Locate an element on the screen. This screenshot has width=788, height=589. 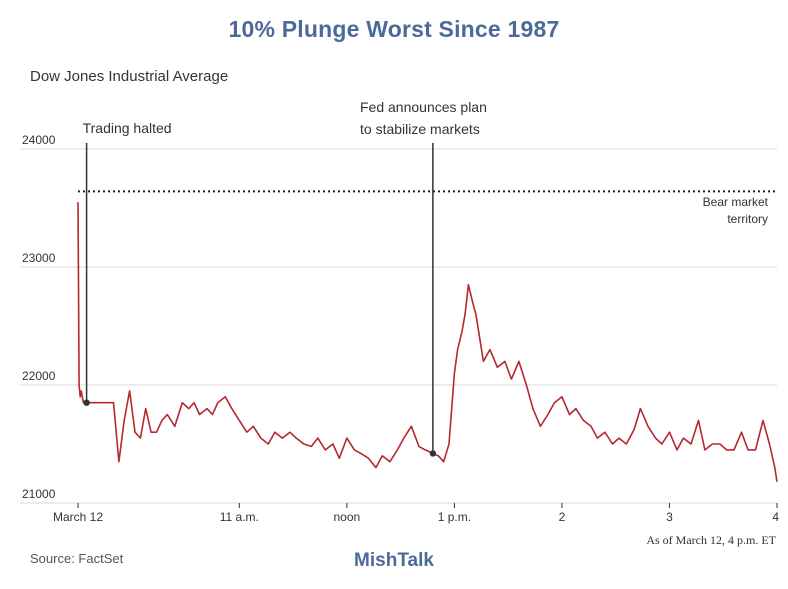
y-tick-label: 24000 is located at coordinates (39, 140).